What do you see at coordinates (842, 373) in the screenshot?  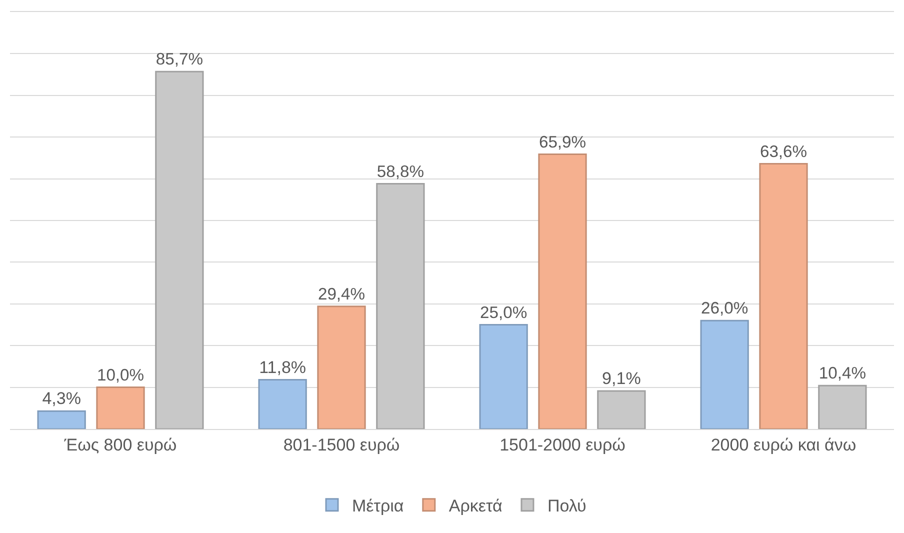 I see `data-label: 10,4%` at bounding box center [842, 373].